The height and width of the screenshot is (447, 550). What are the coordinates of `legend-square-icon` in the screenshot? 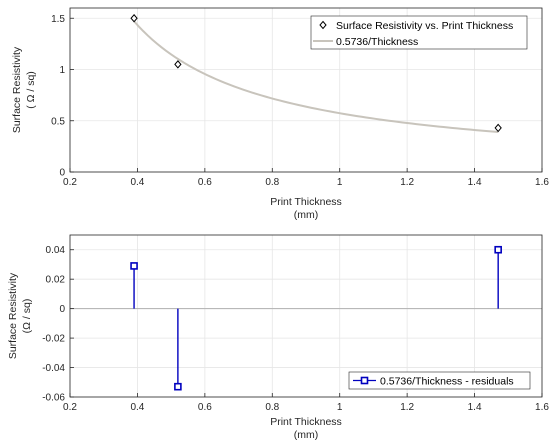 It's located at (364, 380).